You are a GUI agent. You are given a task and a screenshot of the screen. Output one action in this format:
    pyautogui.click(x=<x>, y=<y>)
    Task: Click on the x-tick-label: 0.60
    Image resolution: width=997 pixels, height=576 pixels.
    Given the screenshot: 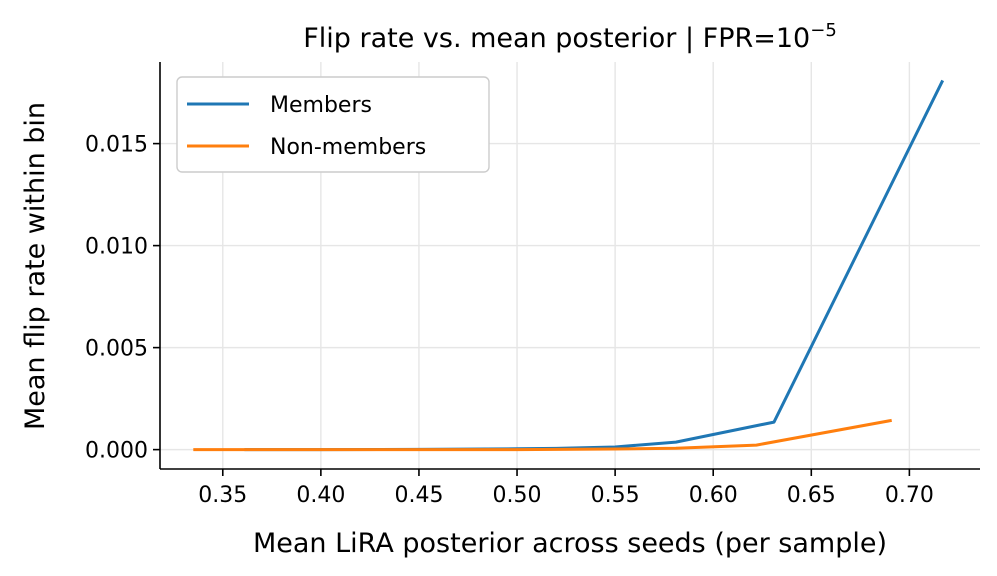 What is the action you would take?
    pyautogui.click(x=713, y=495)
    